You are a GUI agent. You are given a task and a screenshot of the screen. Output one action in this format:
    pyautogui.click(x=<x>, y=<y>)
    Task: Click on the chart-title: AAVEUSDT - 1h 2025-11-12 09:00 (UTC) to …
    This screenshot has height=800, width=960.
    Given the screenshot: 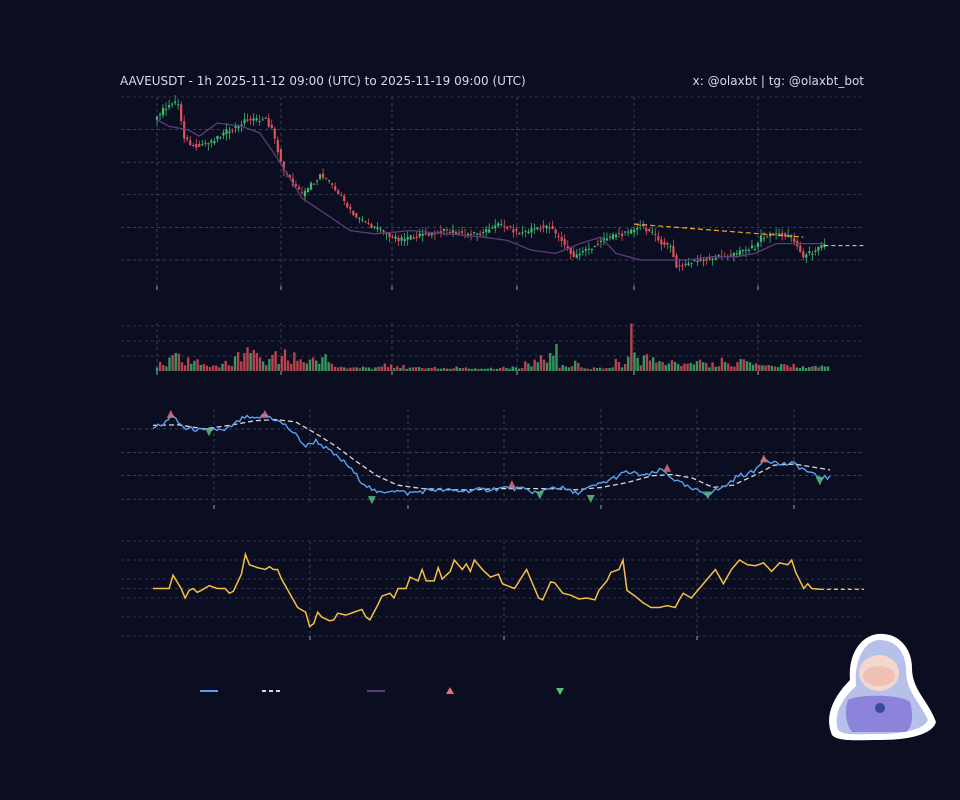 What is the action you would take?
    pyautogui.click(x=323, y=81)
    